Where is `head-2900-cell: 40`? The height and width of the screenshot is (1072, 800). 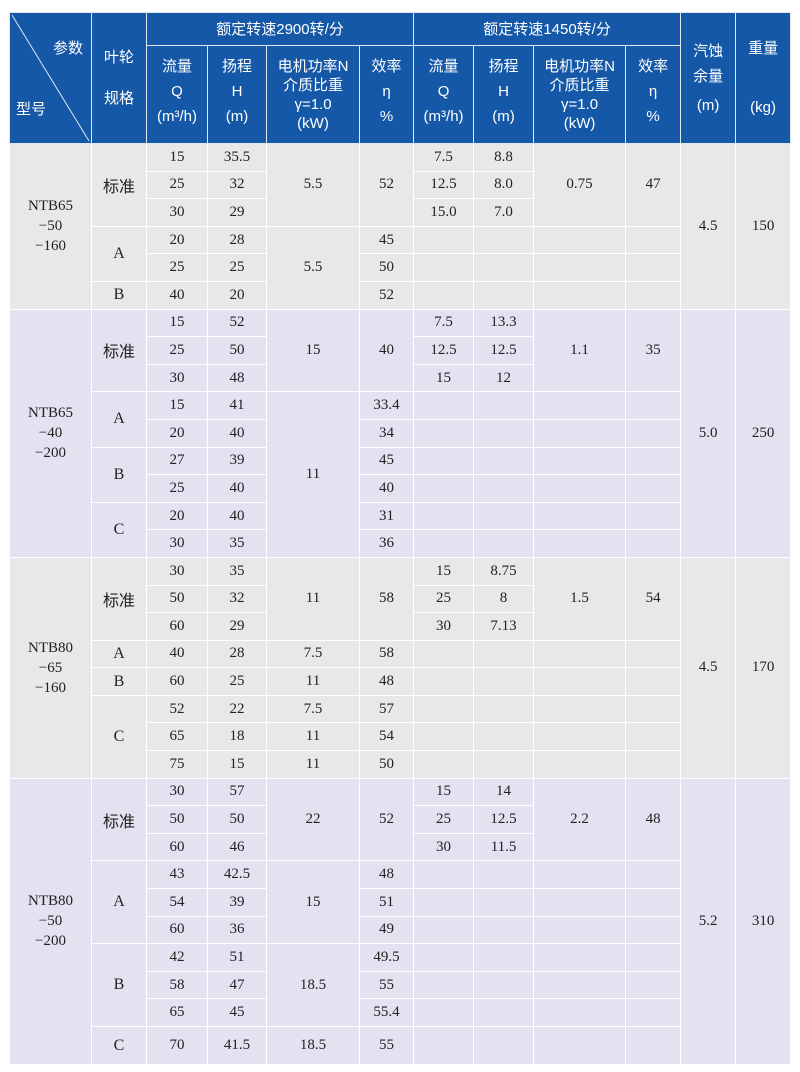 head-2900-cell: 40 is located at coordinates (237, 516).